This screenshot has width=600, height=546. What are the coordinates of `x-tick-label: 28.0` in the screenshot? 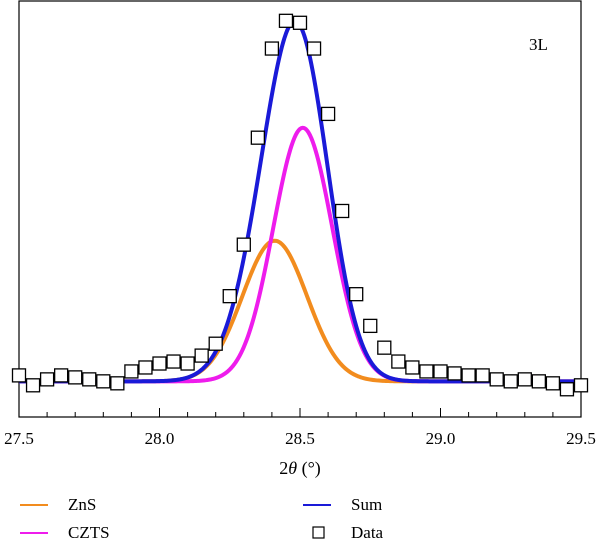 It's located at (160, 438).